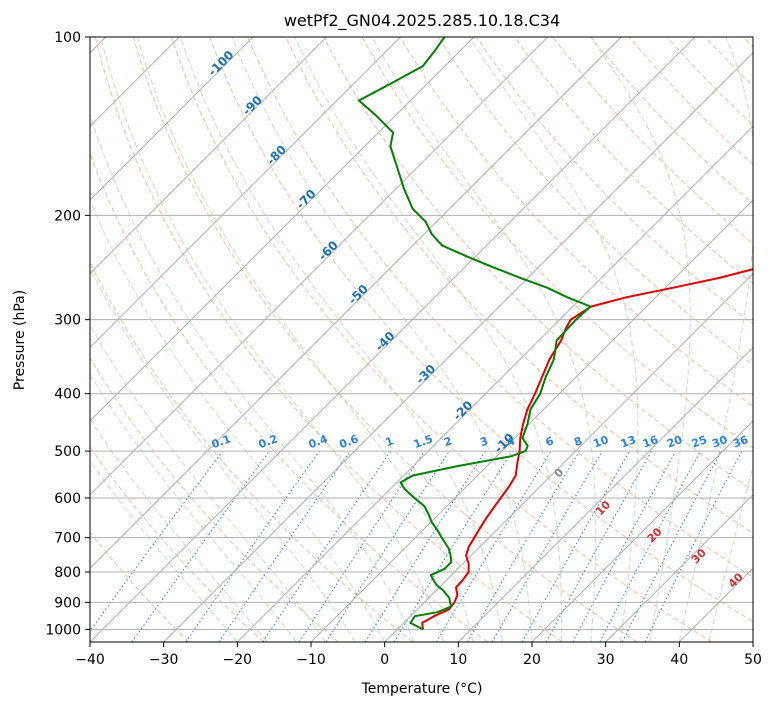 The image size is (775, 708). Describe the element at coordinates (67, 452) in the screenshot. I see `y-tick-label: 500` at that location.